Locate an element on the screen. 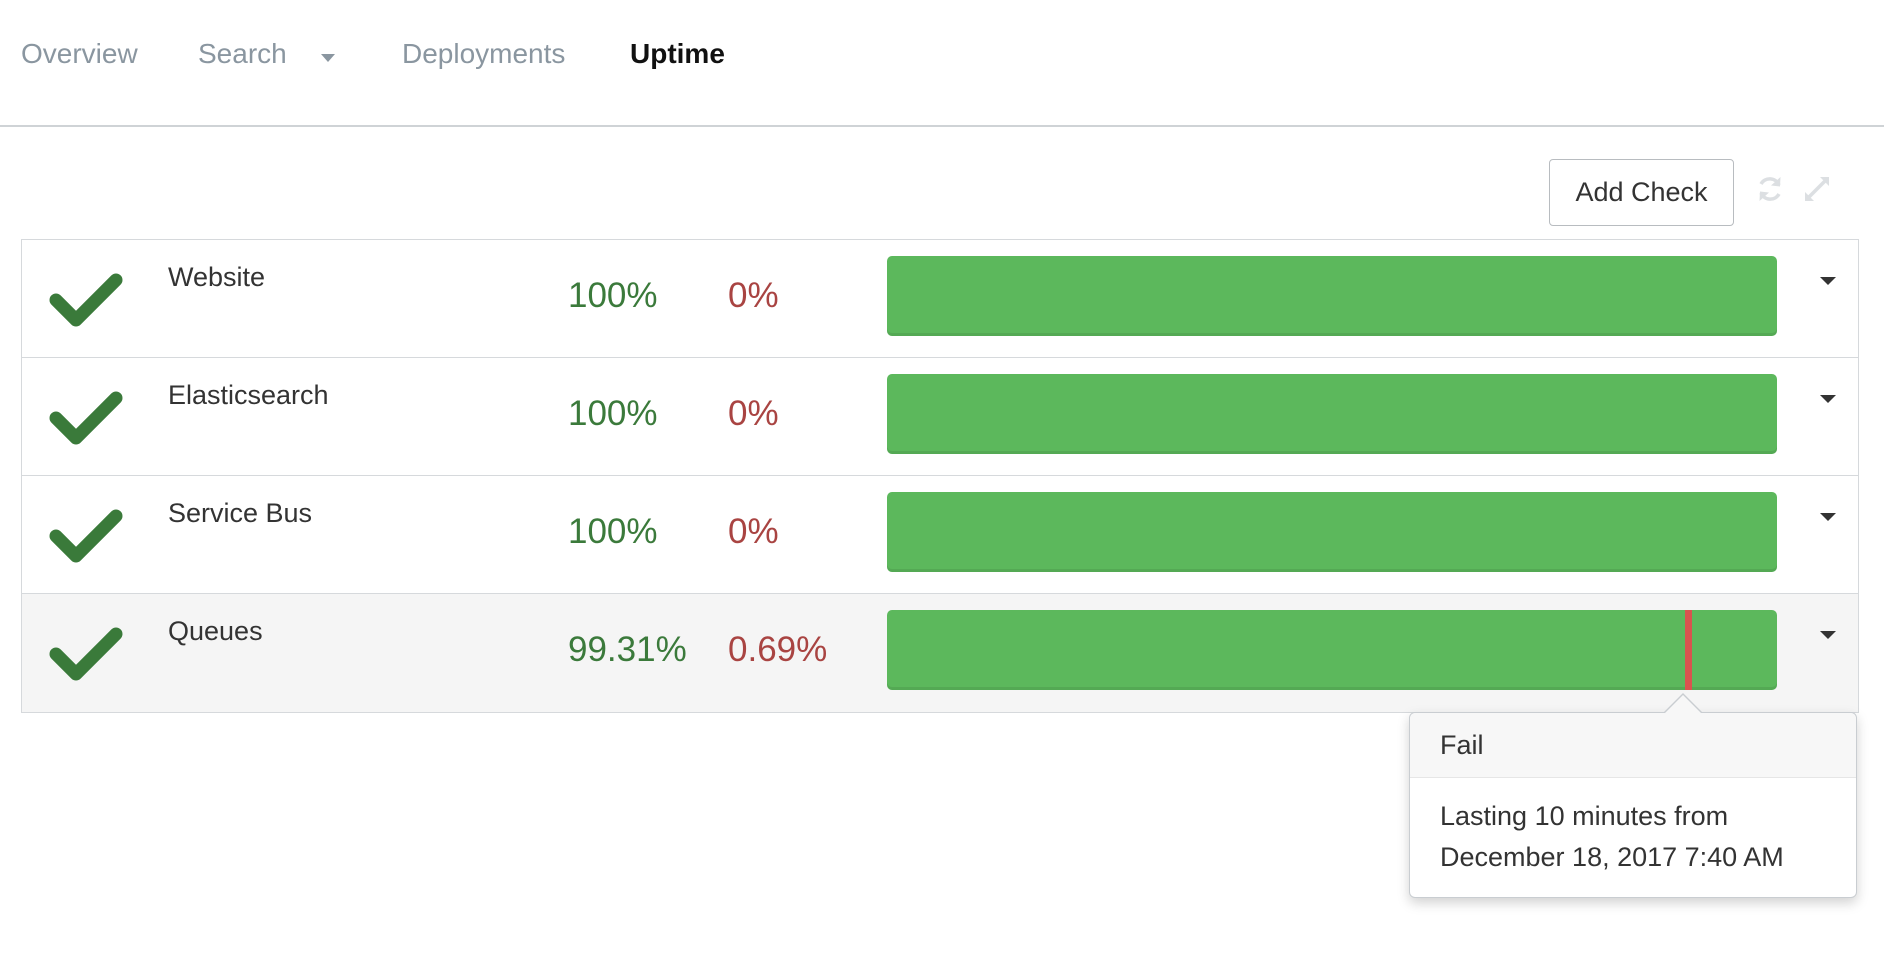 This screenshot has height=971, width=1884. top-nav: Overview Search Deployments Uptime is located at coordinates (942, 63).